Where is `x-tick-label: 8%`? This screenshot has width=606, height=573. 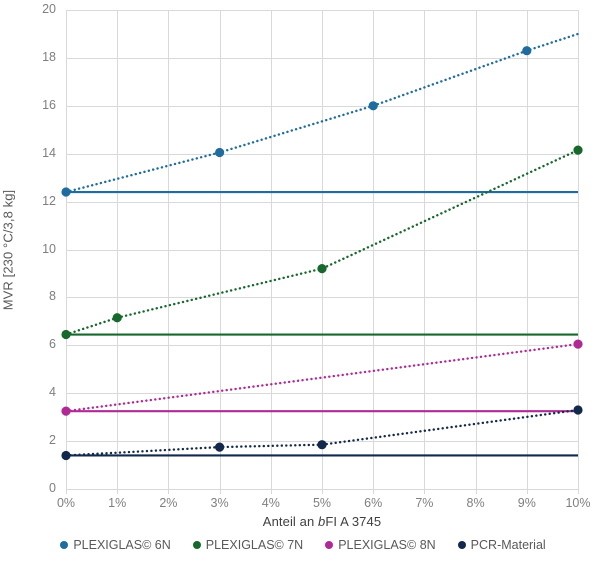 x-tick-label: 8% is located at coordinates (475, 503).